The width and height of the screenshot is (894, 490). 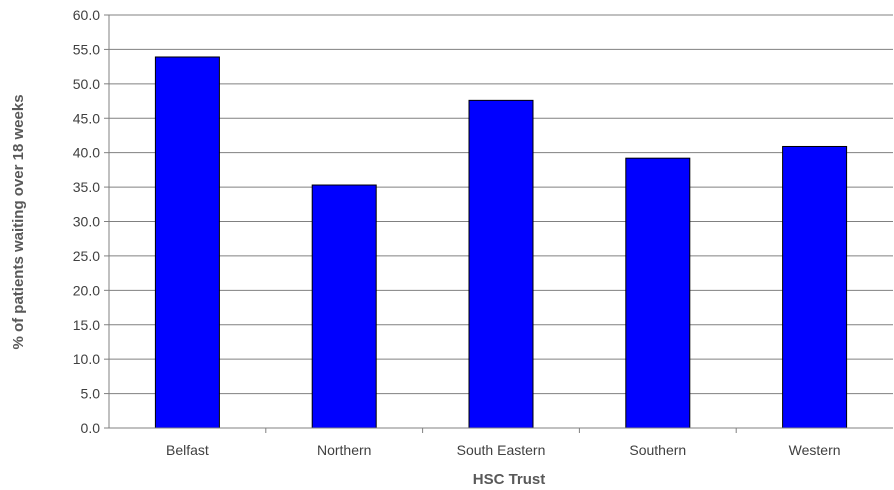 What do you see at coordinates (86, 84) in the screenshot?
I see `y-tick-label: 50.0` at bounding box center [86, 84].